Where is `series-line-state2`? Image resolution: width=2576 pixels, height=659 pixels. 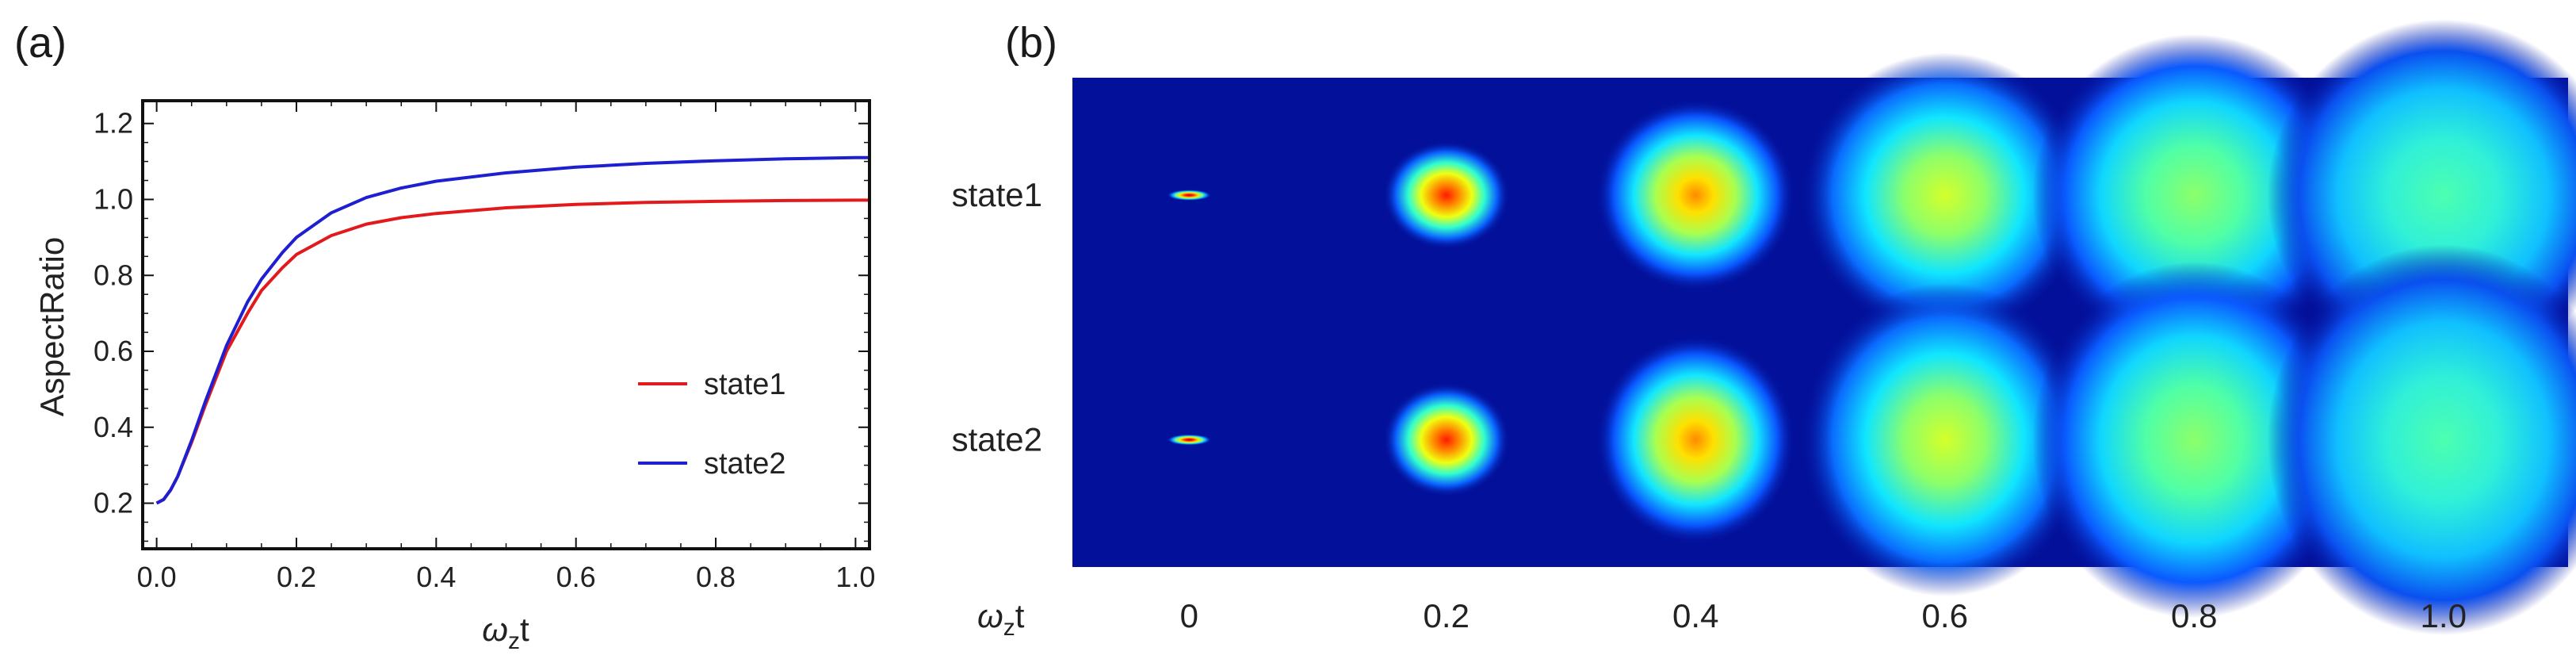 series-line-state2 is located at coordinates (511, 330).